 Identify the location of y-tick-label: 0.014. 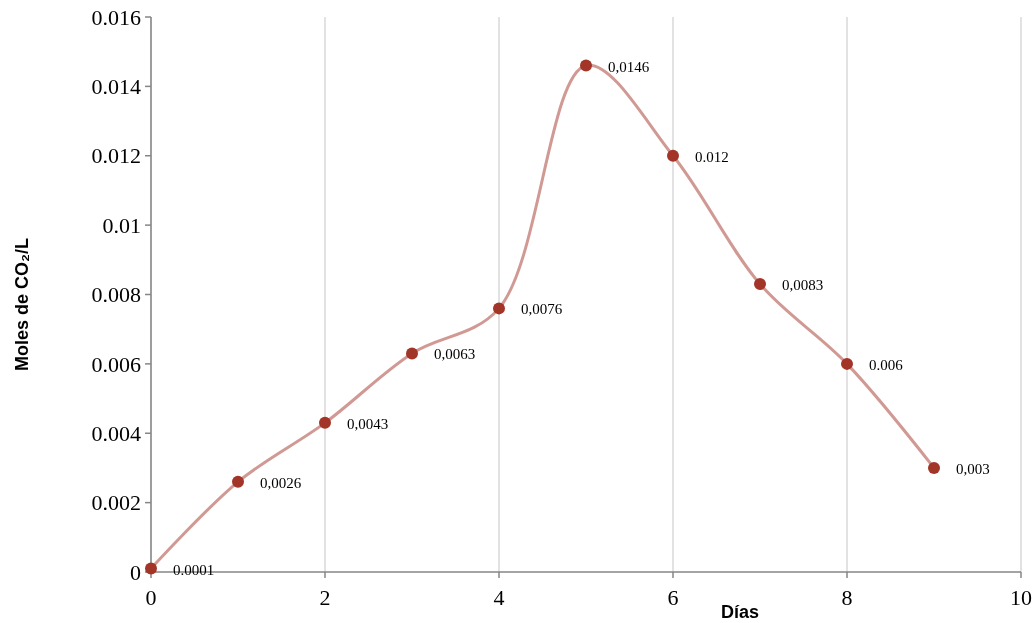
(116, 87).